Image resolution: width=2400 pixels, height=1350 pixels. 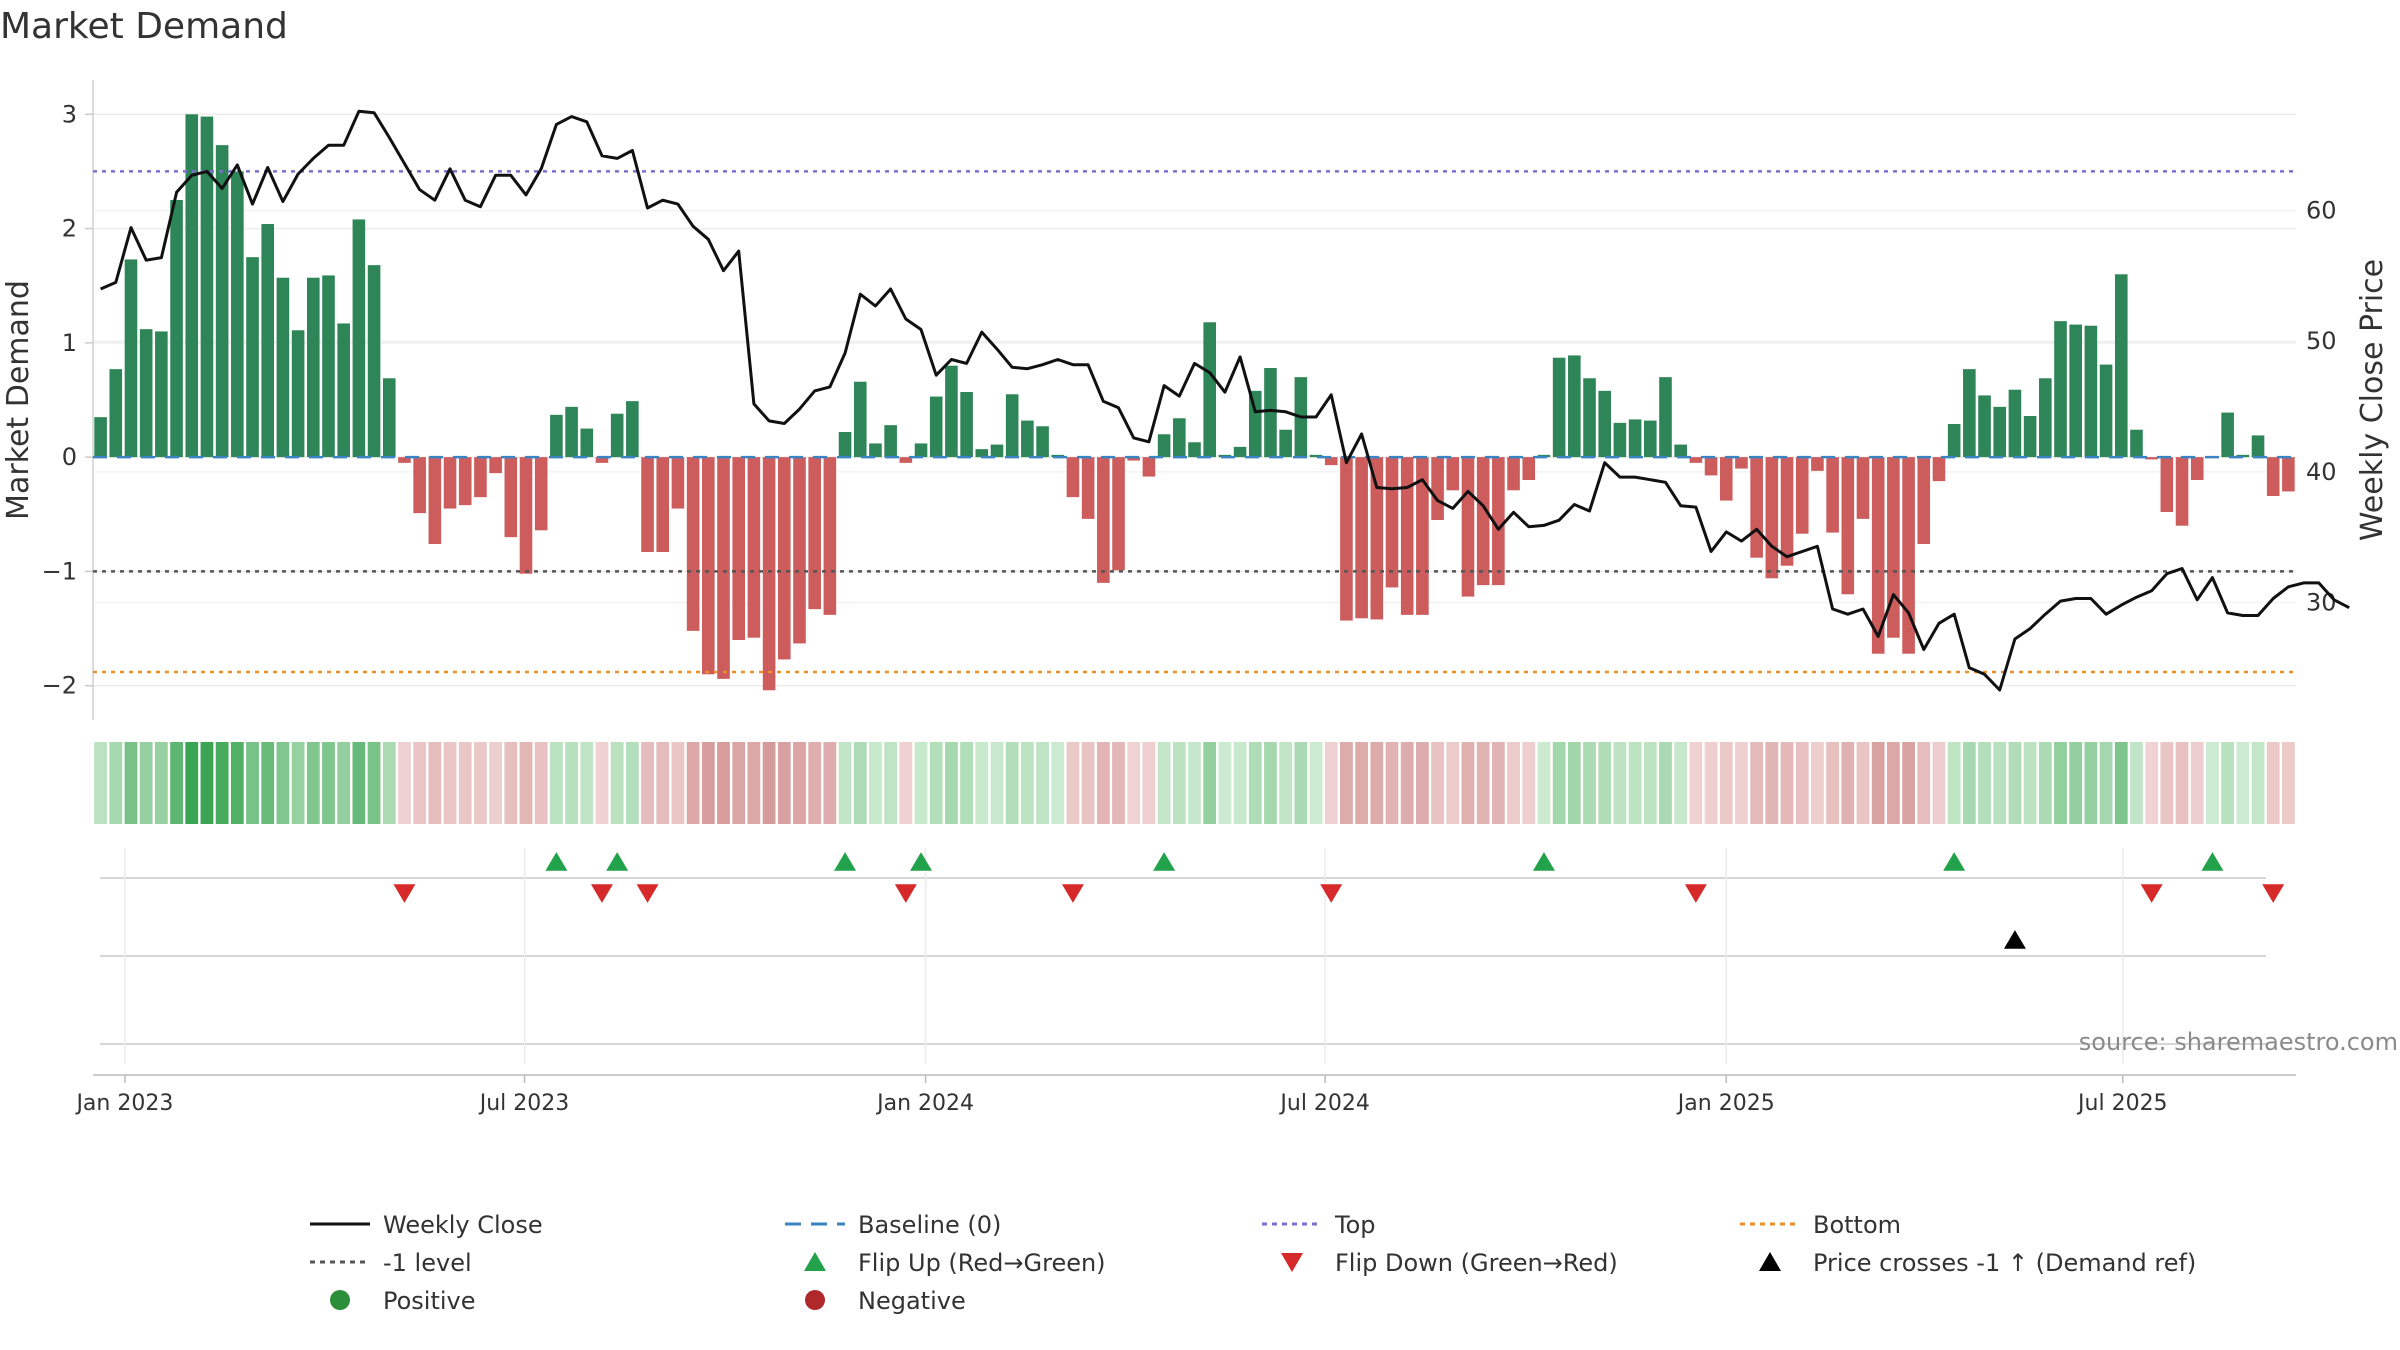 I want to click on legend-swatch-circle, so click(x=340, y=1300).